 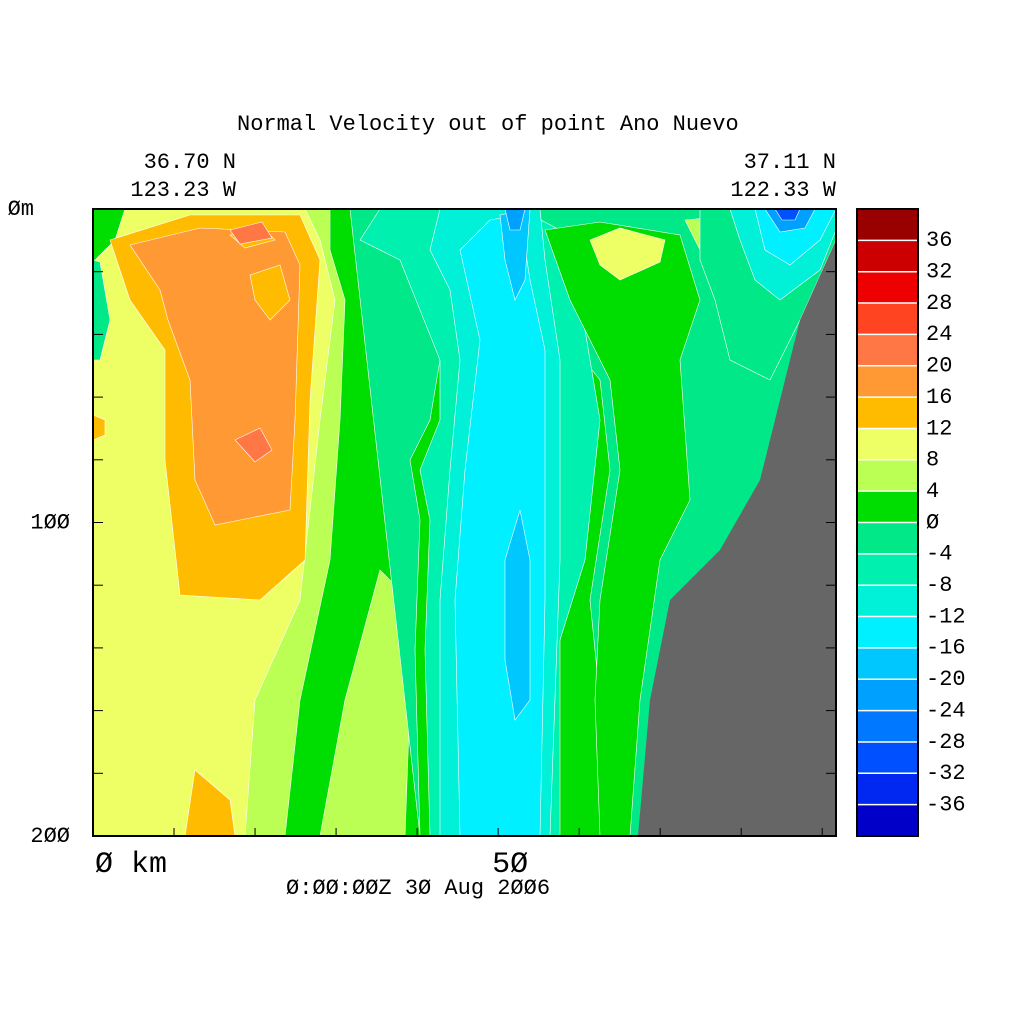 I want to click on land-mask, so click(x=737, y=538).